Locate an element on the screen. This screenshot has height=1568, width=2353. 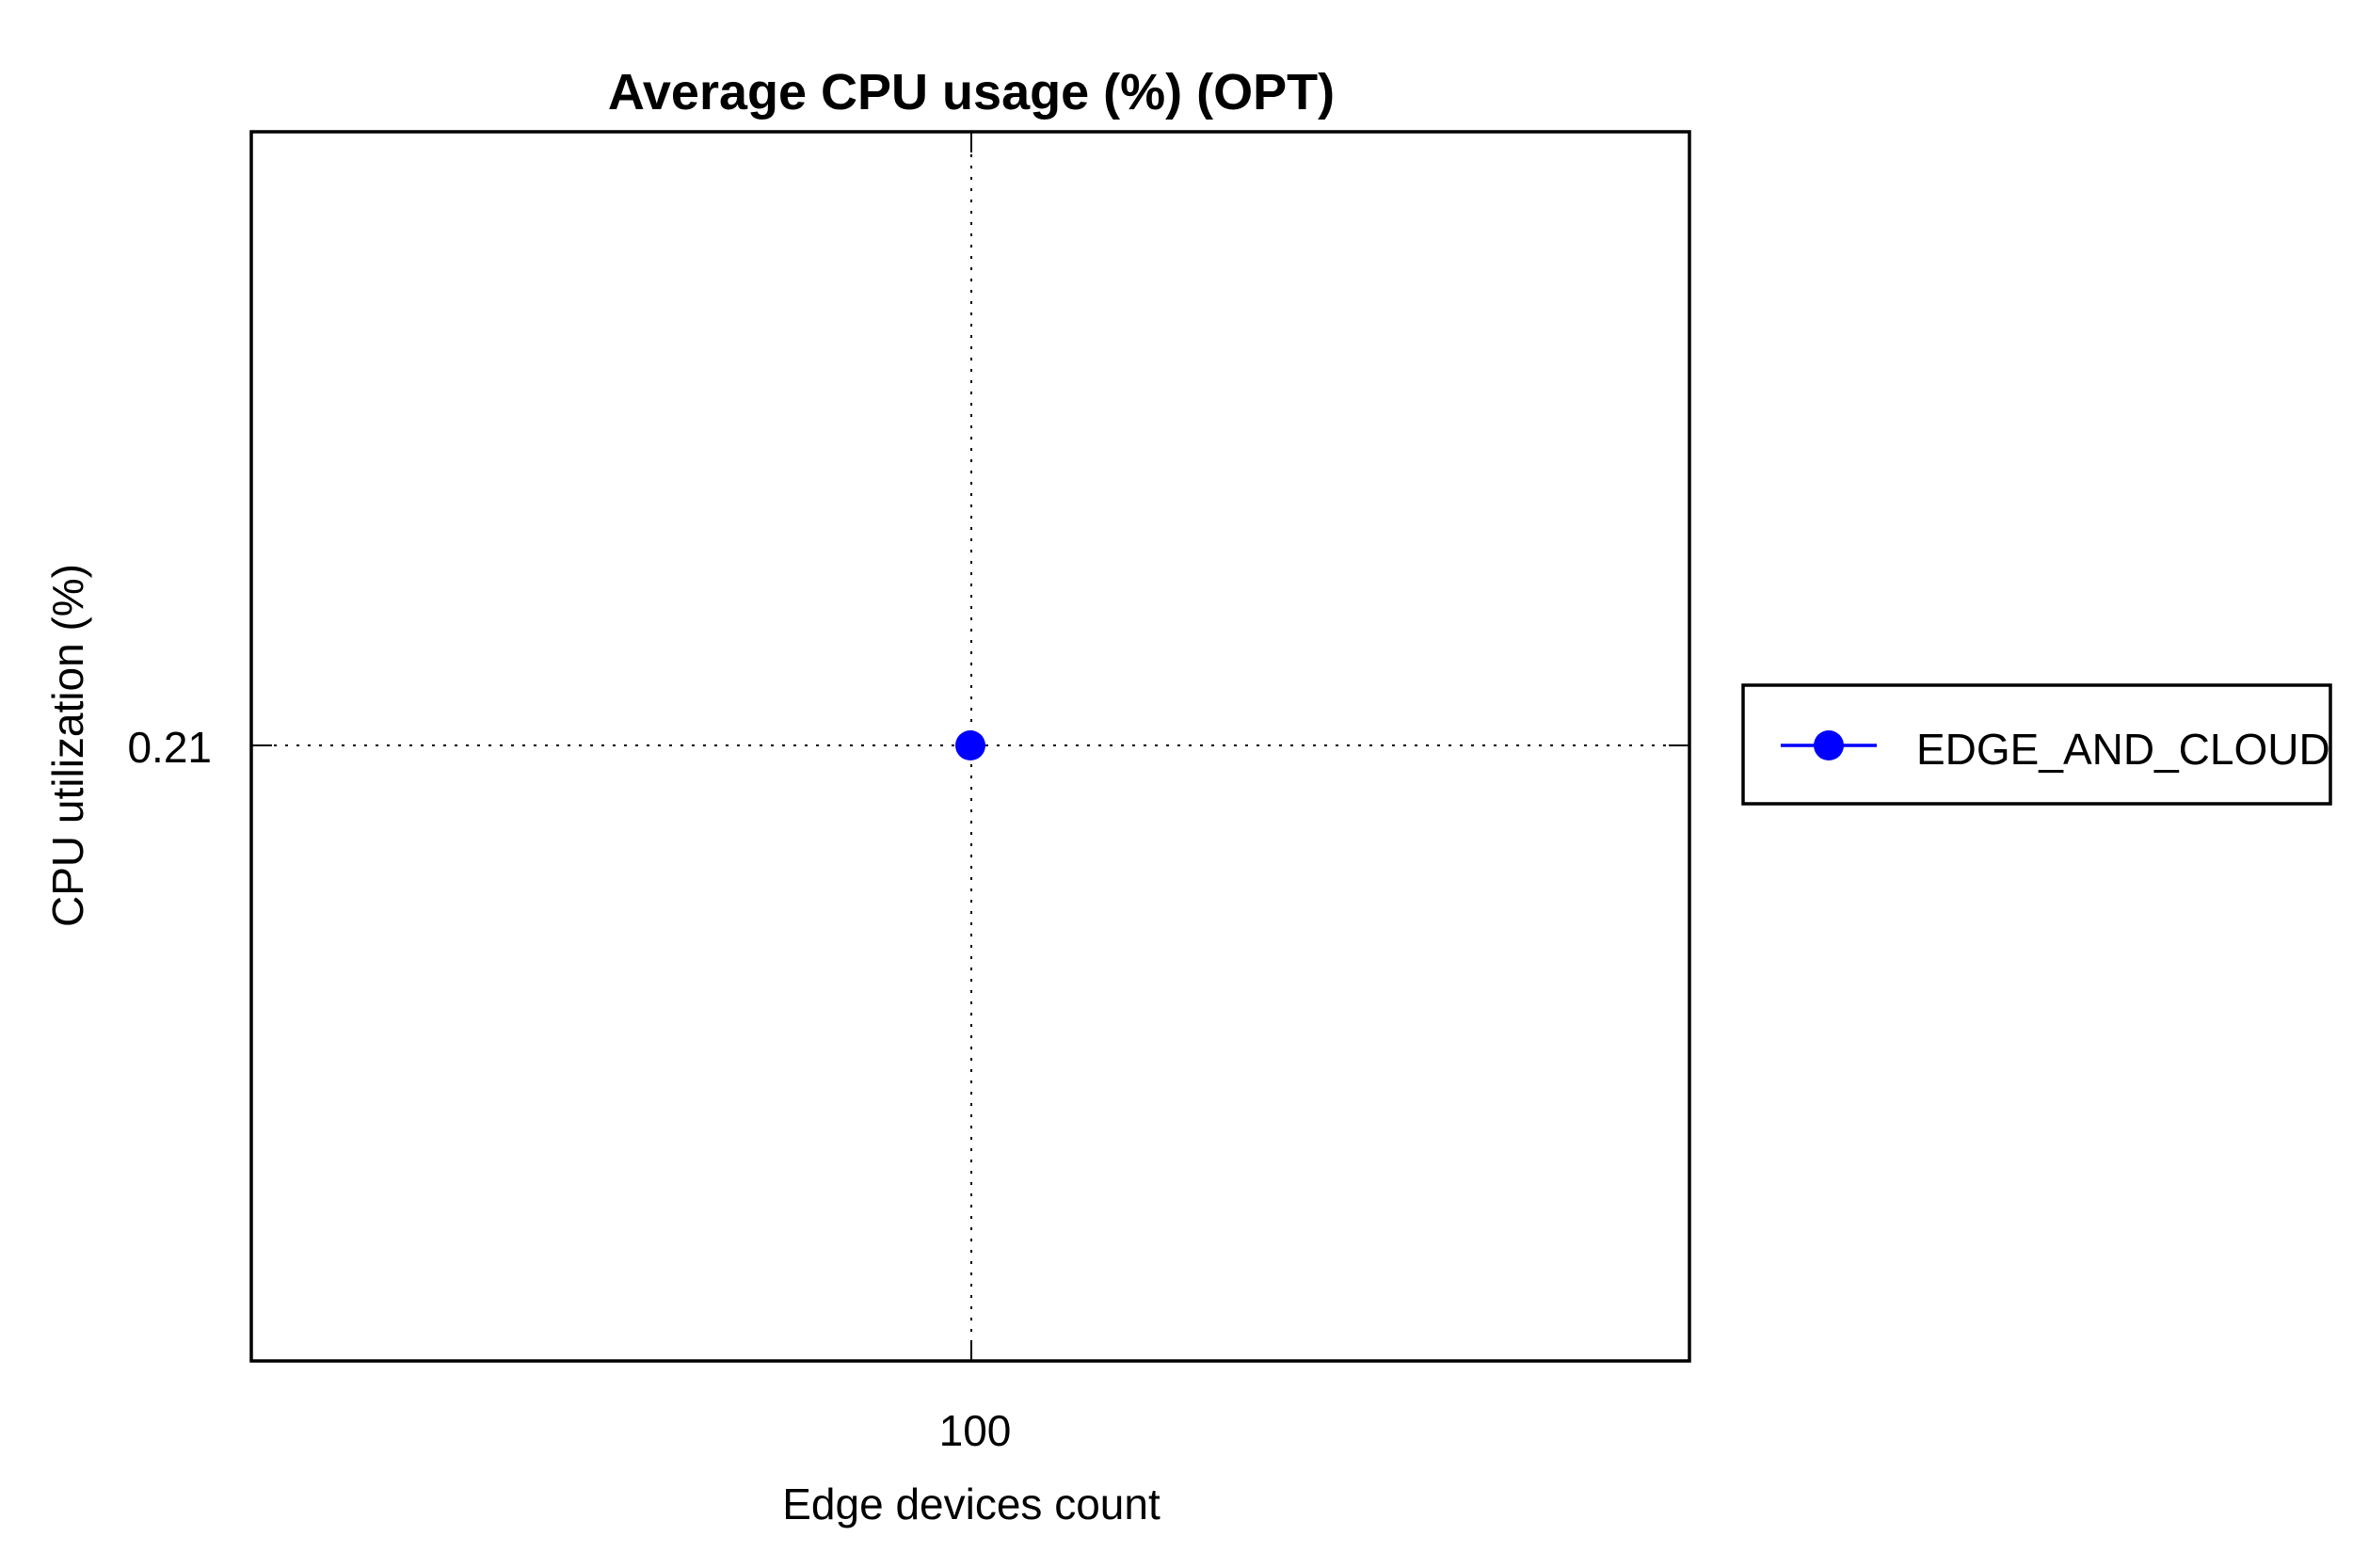
series-points is located at coordinates (970, 745).